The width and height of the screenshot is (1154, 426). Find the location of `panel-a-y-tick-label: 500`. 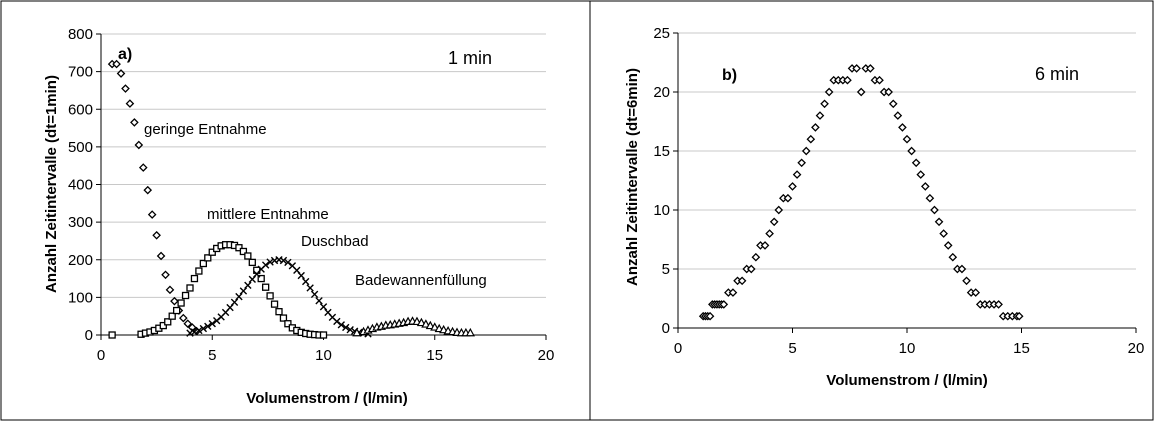

panel-a-y-tick-label: 500 is located at coordinates (80, 147).